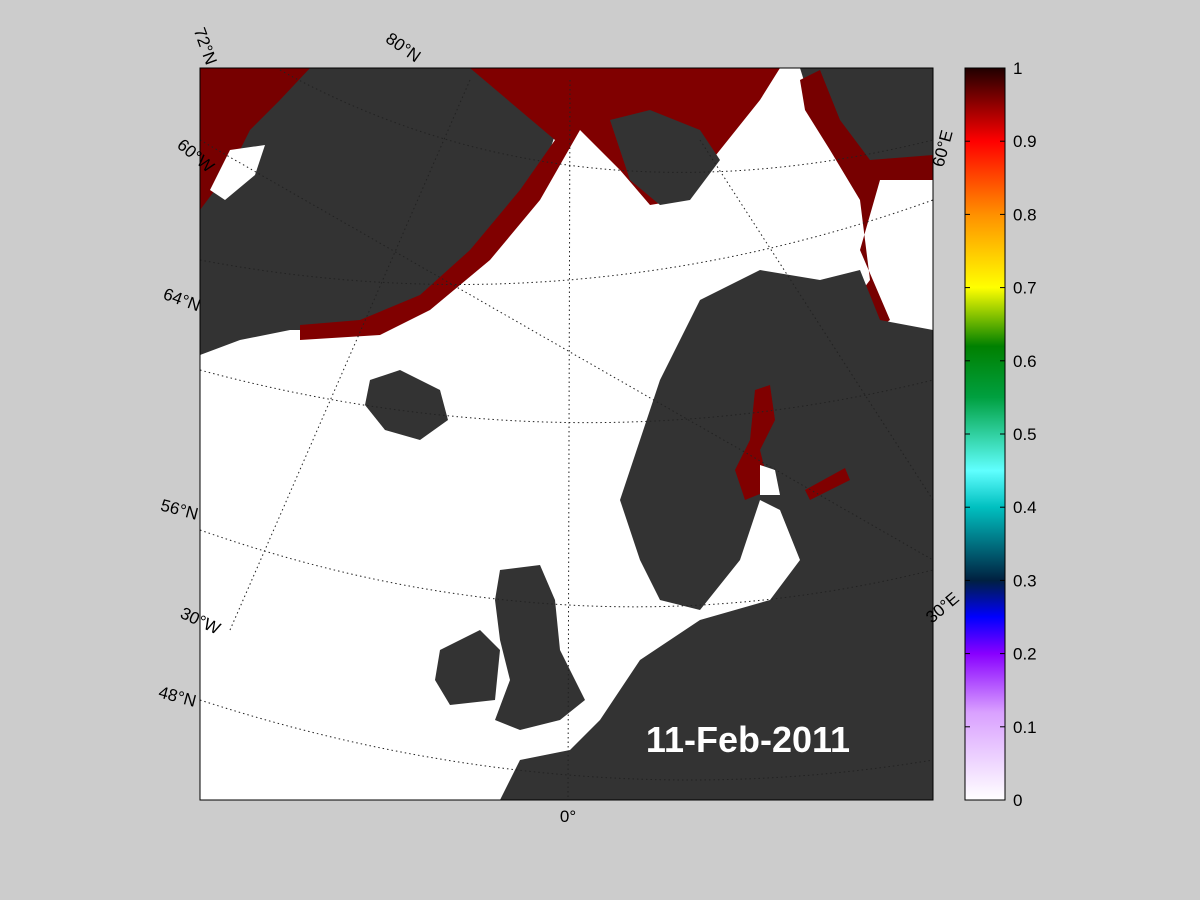 The image size is (1200, 900). What do you see at coordinates (1025, 507) in the screenshot?
I see `colorbar-tick-label: 0.4` at bounding box center [1025, 507].